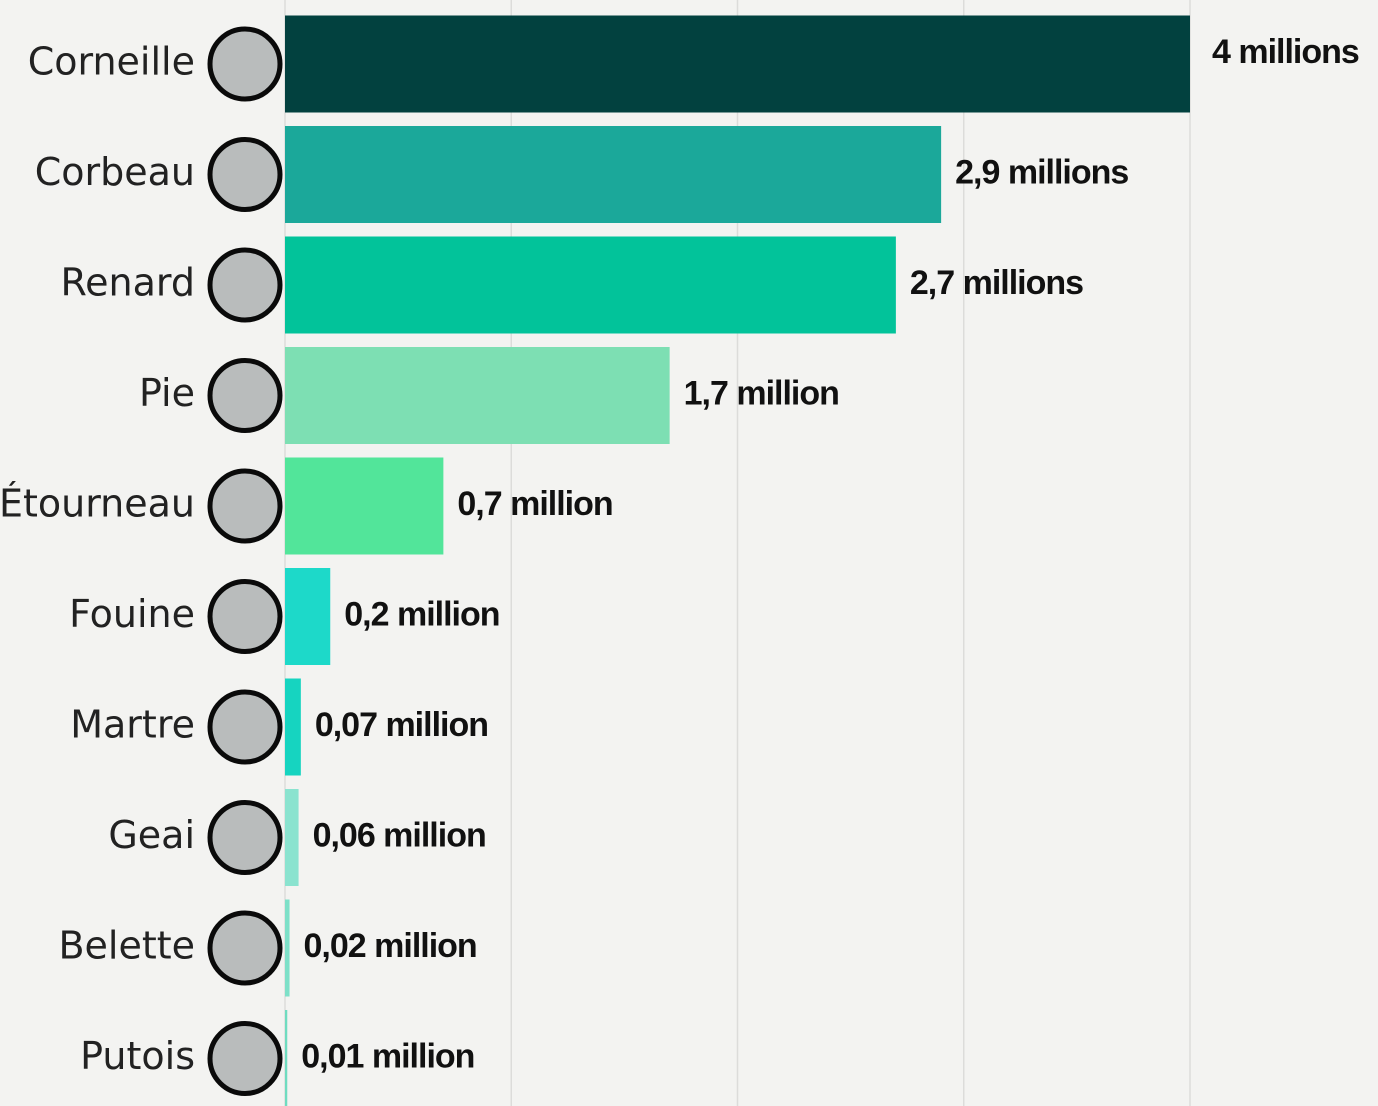 The width and height of the screenshot is (1378, 1106). Describe the element at coordinates (761, 393) in the screenshot. I see `value-label: 1,7 million` at that location.